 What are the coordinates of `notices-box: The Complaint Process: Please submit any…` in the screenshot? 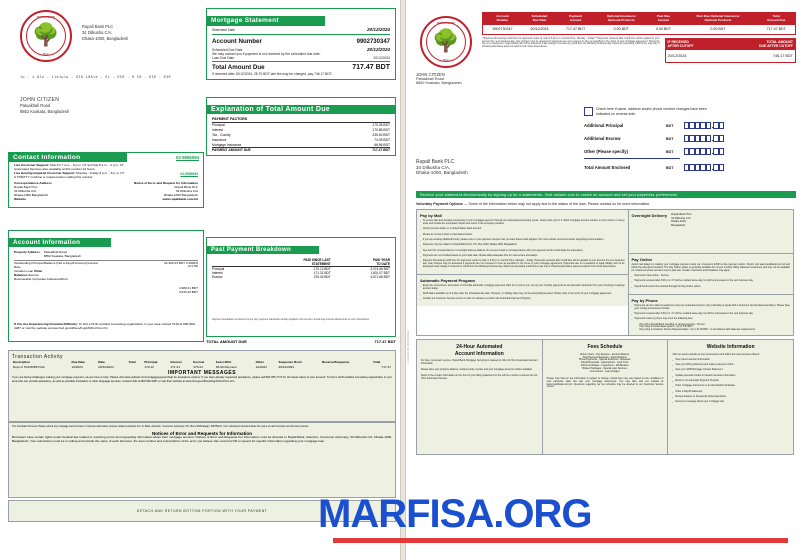 It's located at (202, 460).